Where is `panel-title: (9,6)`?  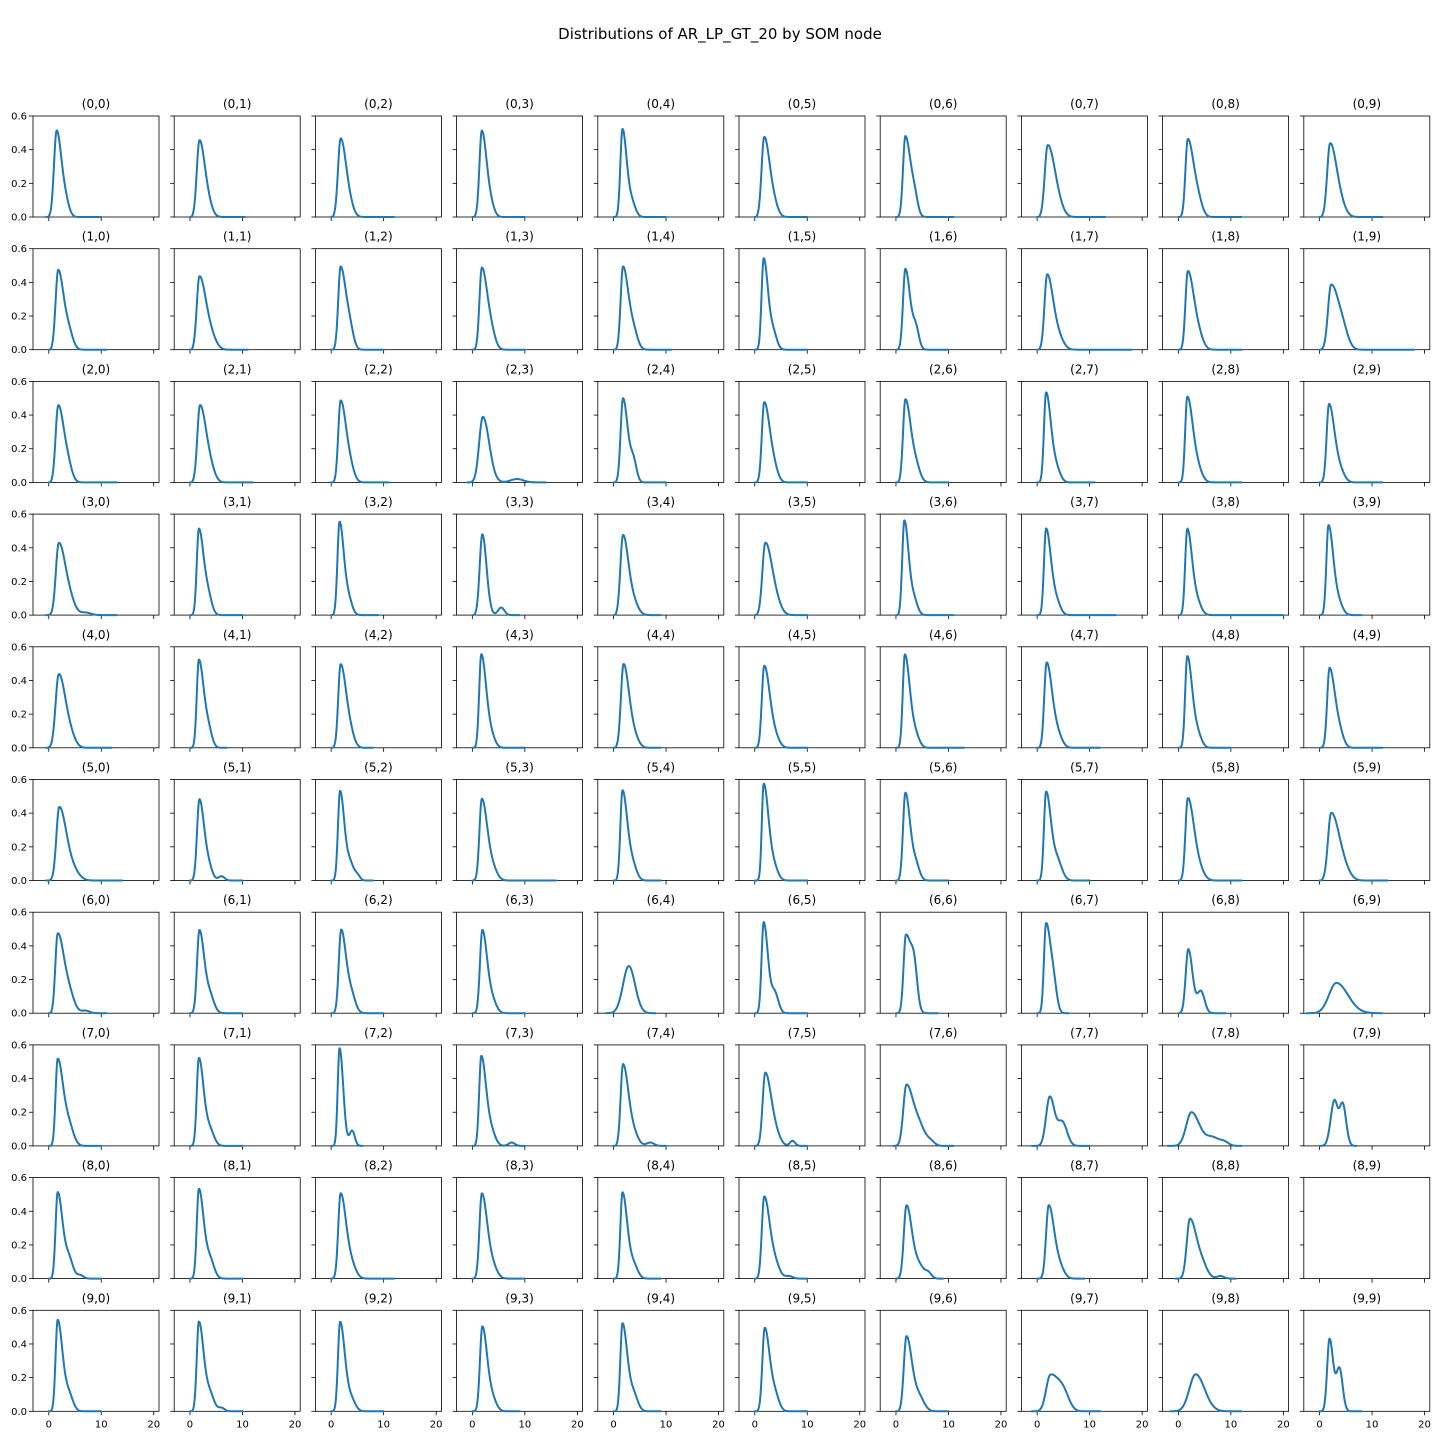
panel-title: (9,6) is located at coordinates (943, 1298).